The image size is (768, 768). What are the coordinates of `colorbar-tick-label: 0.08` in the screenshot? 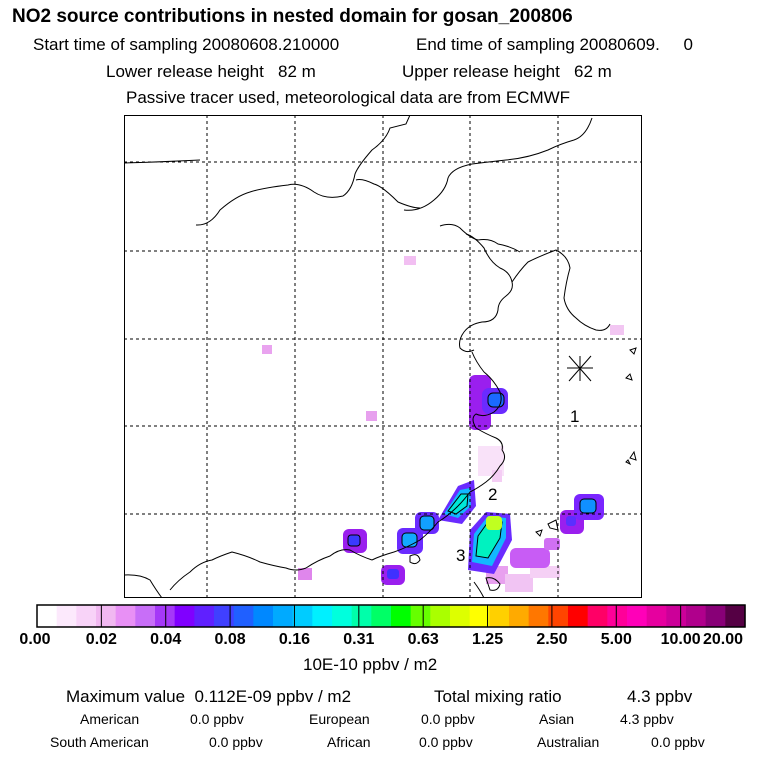 It's located at (230, 639).